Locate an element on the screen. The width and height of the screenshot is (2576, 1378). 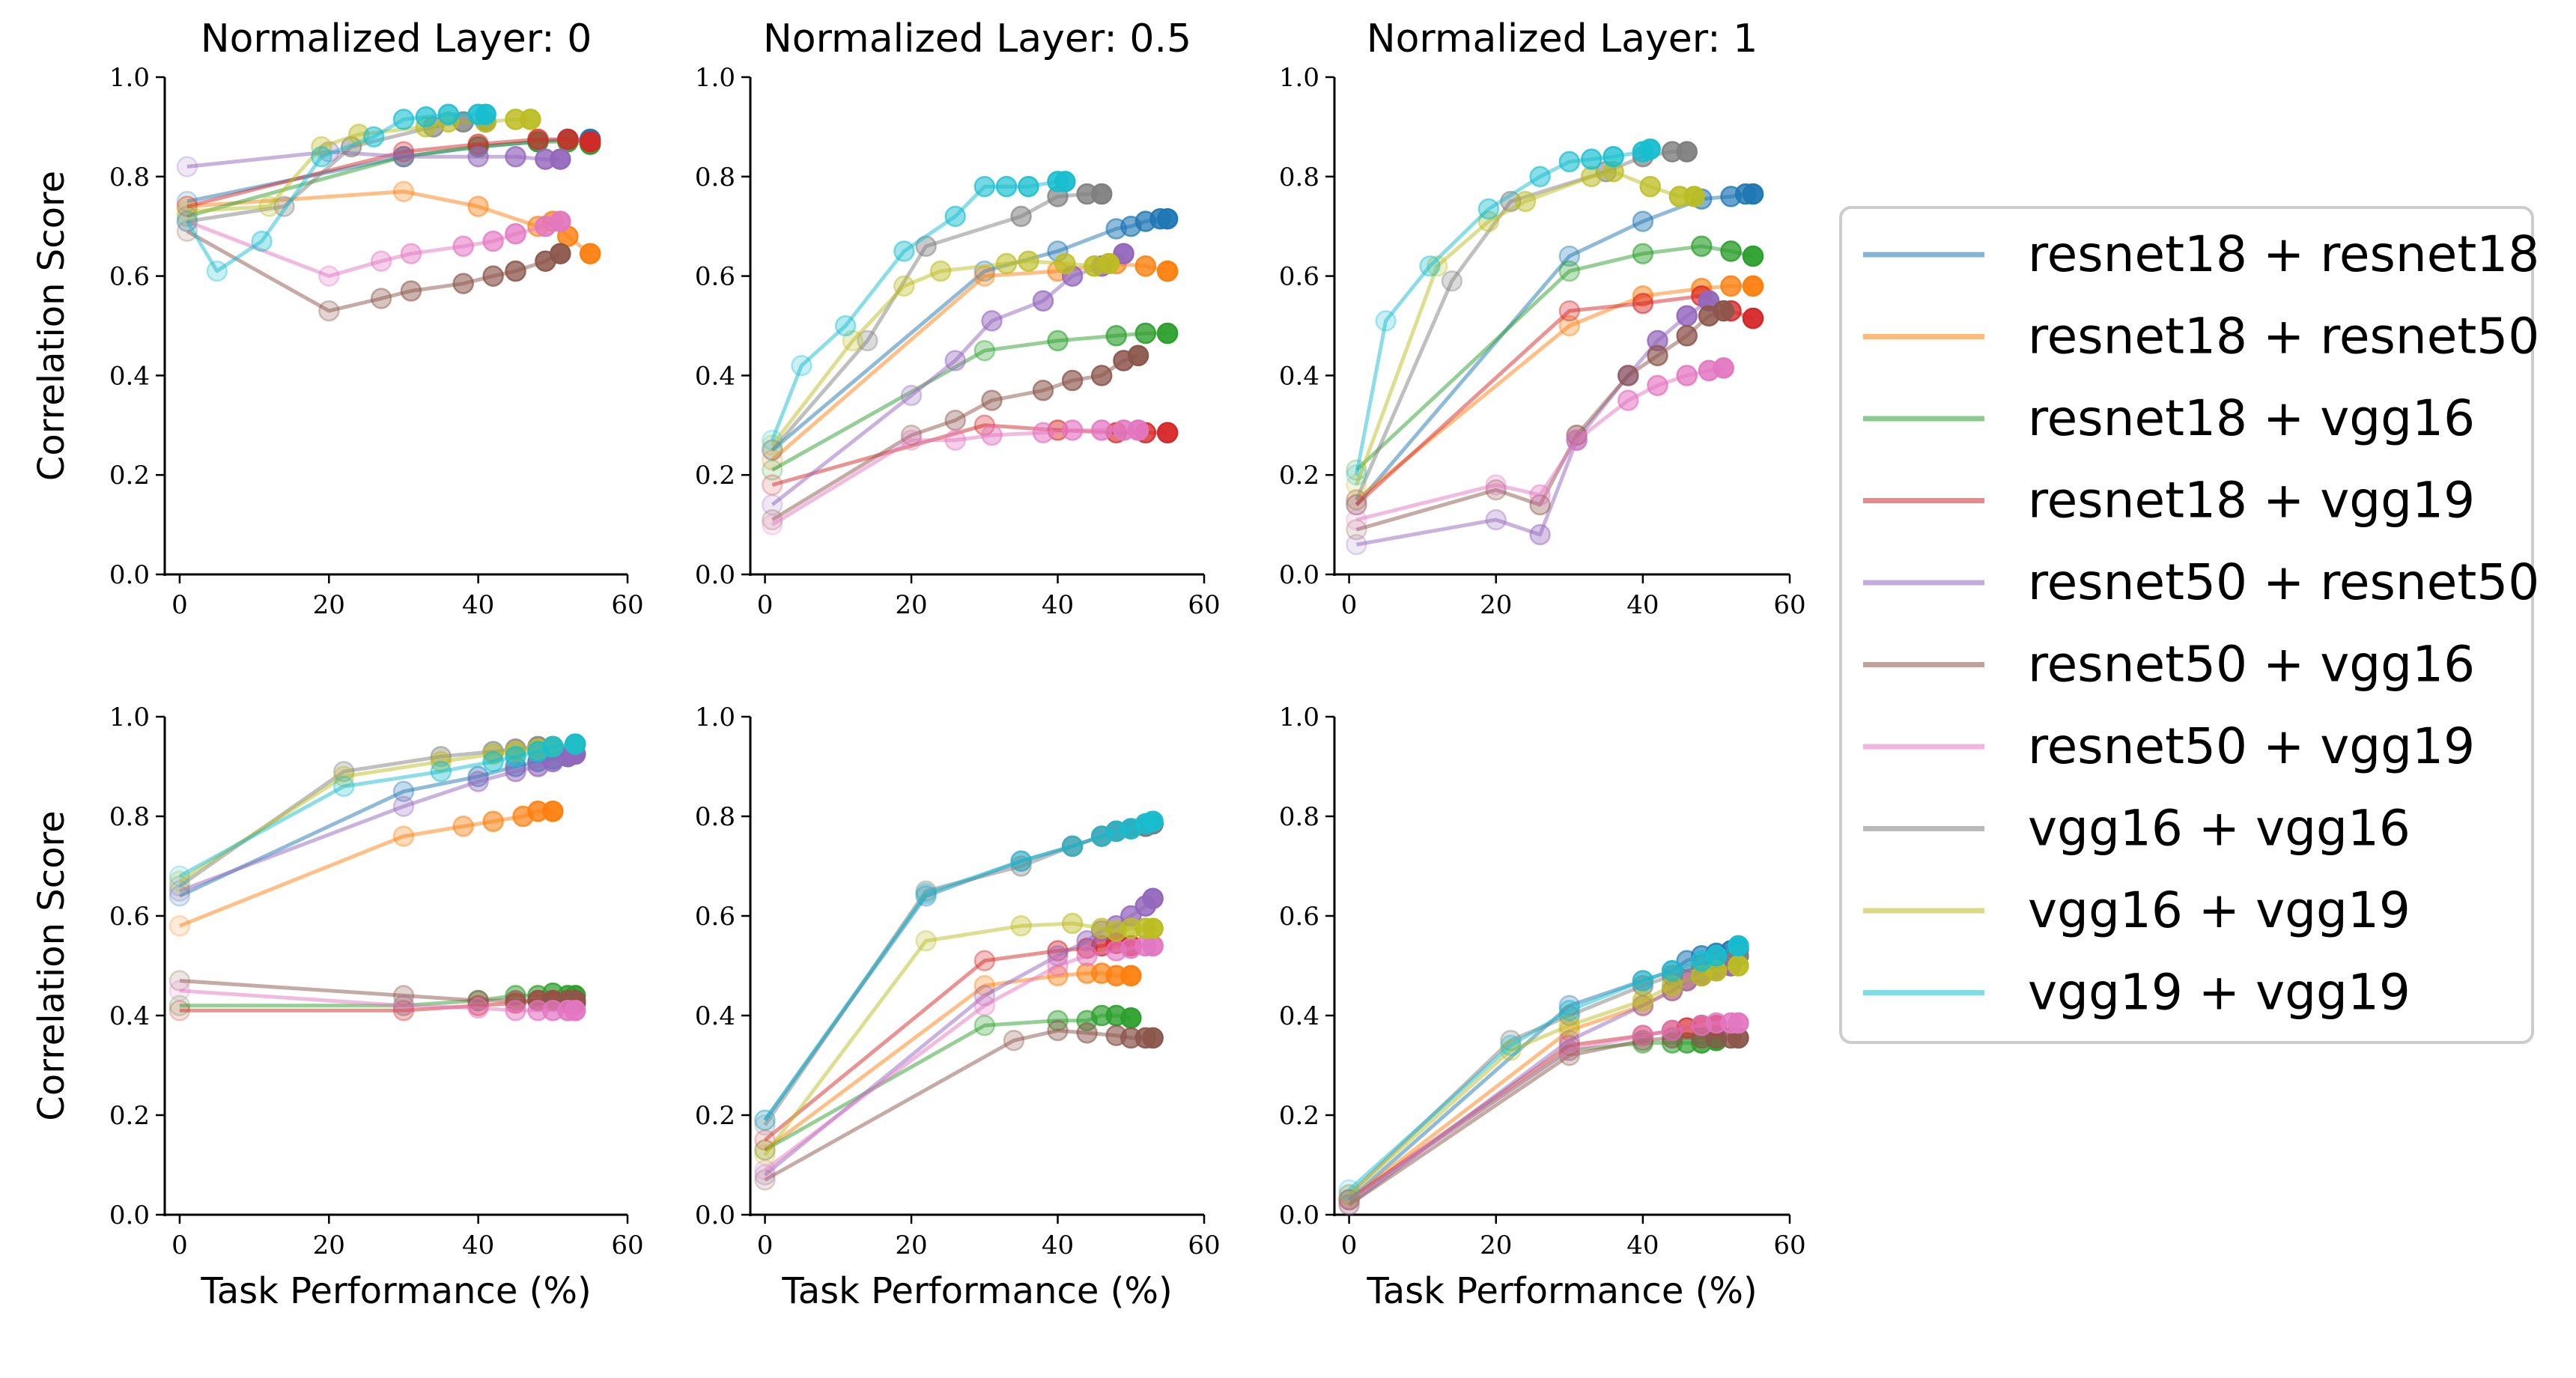
legend-item: resnet50 + vgg16 is located at coordinates (2169, 664).